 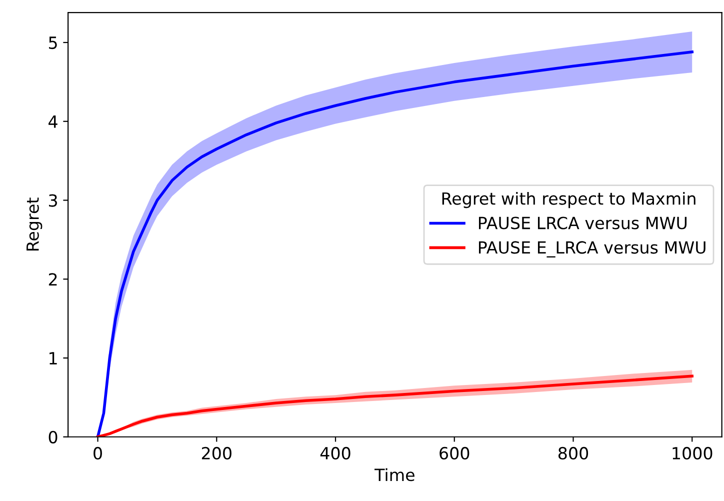 What do you see at coordinates (53, 437) in the screenshot?
I see `y-tick-label: 0` at bounding box center [53, 437].